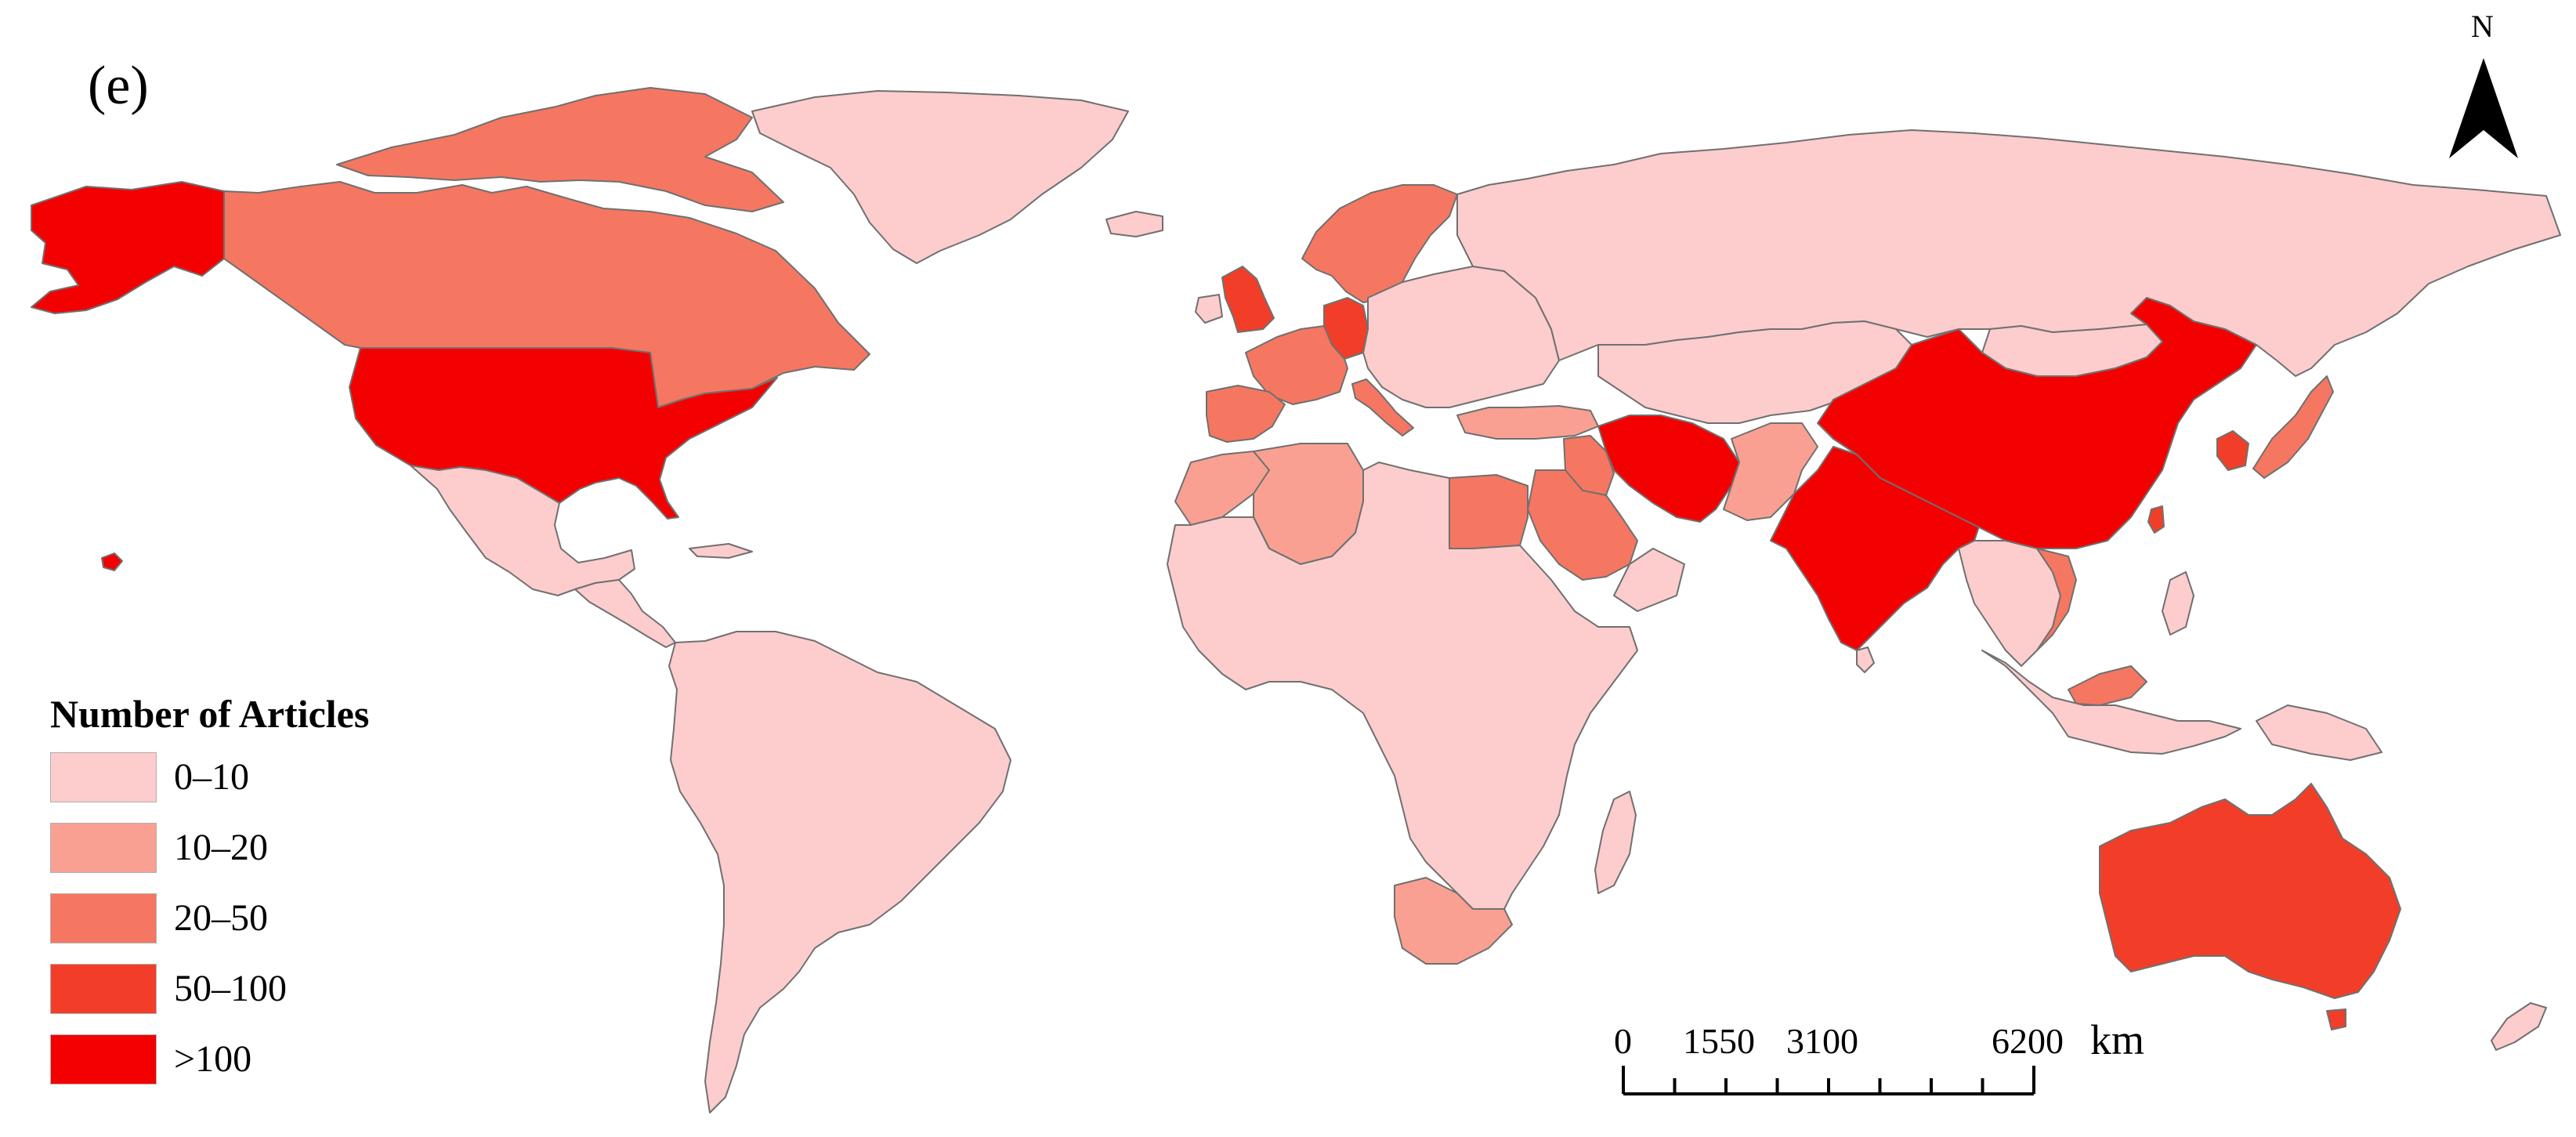 The height and width of the screenshot is (1137, 2576). What do you see at coordinates (1527, 422) in the screenshot?
I see `region-turkey` at bounding box center [1527, 422].